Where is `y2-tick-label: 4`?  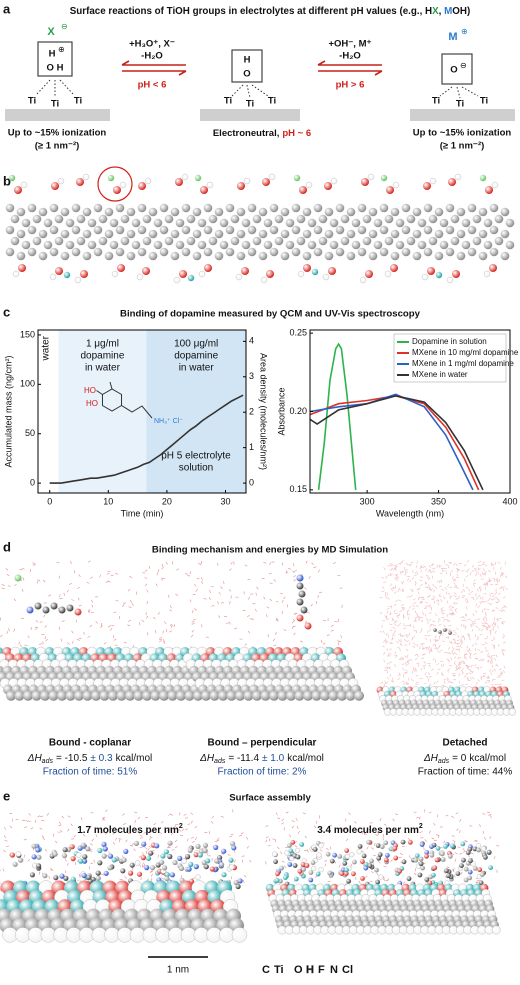 y2-tick-label: 4 is located at coordinates (251, 341).